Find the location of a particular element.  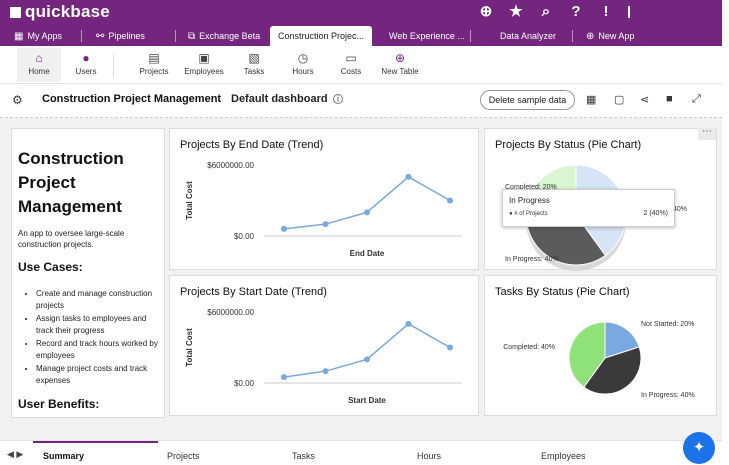

expand-icon: ⤢ is located at coordinates (696, 99).